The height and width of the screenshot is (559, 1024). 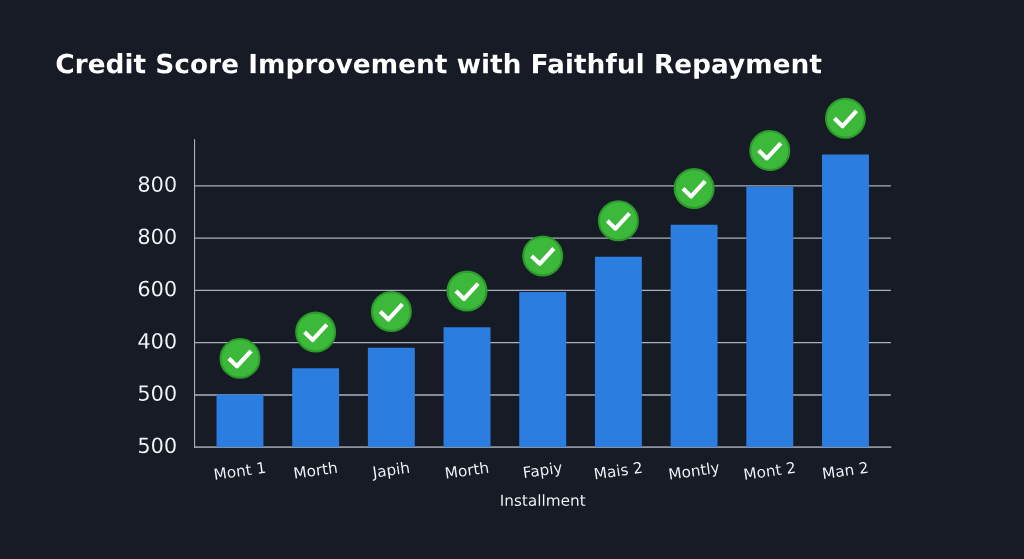 I want to click on x-tick-label: Japih, so click(x=390, y=471).